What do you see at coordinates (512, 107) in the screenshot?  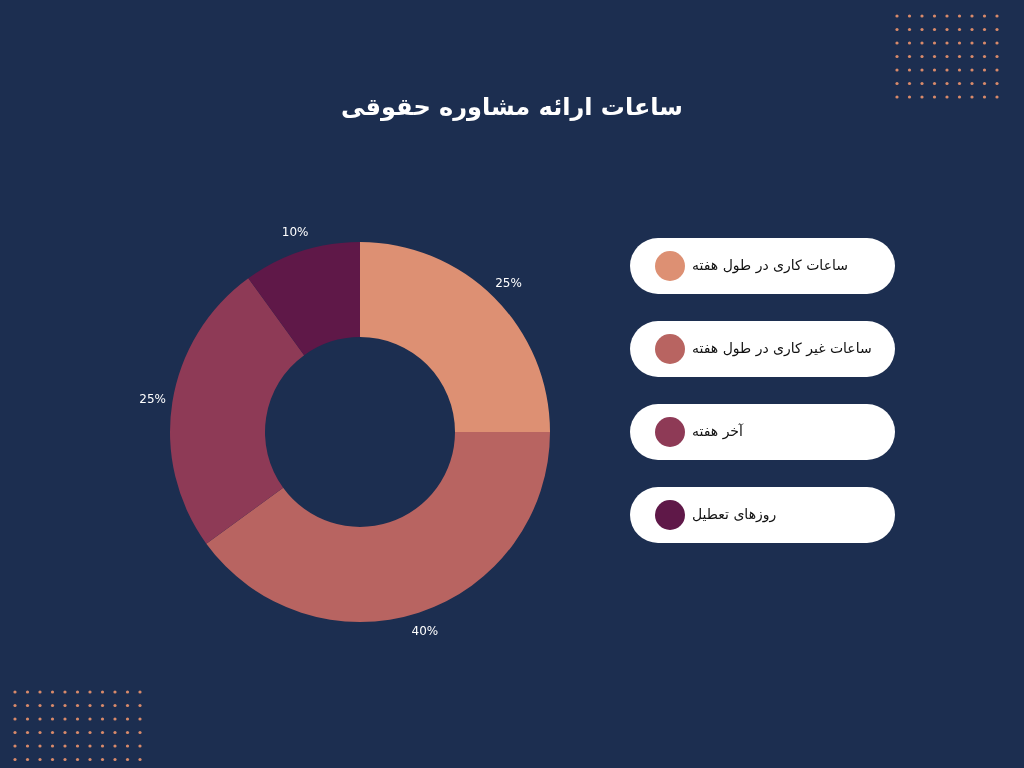 I see `chart-title: ساعات ارائه مشاوره حقوقی` at bounding box center [512, 107].